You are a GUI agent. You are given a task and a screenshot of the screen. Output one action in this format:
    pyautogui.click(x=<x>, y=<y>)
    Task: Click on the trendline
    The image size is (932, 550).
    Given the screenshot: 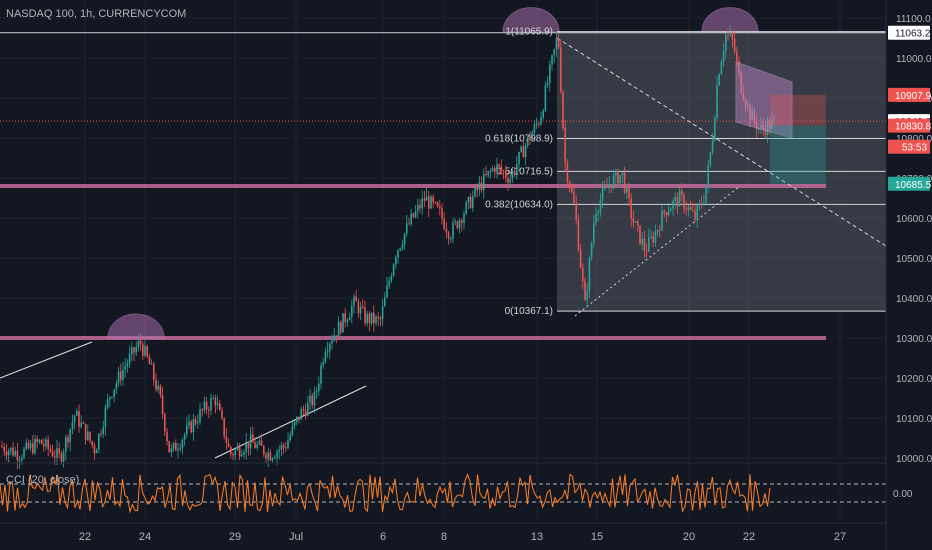 What is the action you would take?
    pyautogui.click(x=290, y=422)
    